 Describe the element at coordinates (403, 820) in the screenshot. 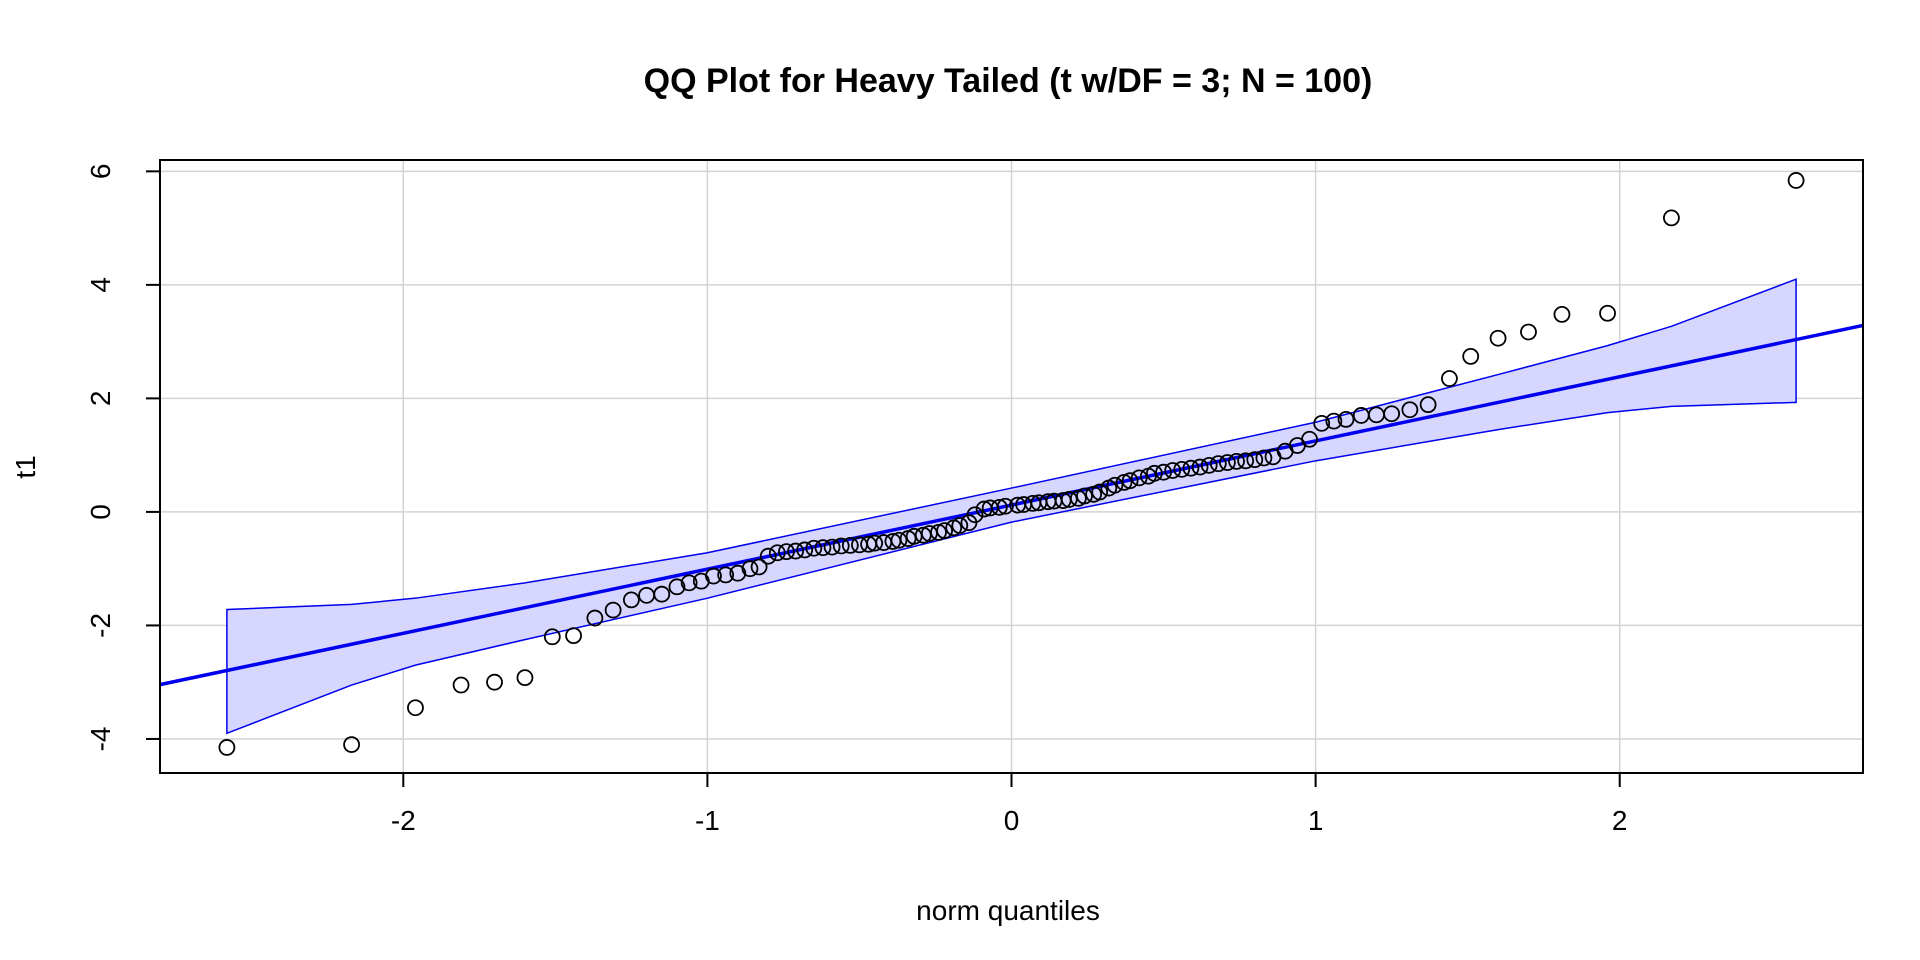

I see `x-tick-label: -2` at that location.